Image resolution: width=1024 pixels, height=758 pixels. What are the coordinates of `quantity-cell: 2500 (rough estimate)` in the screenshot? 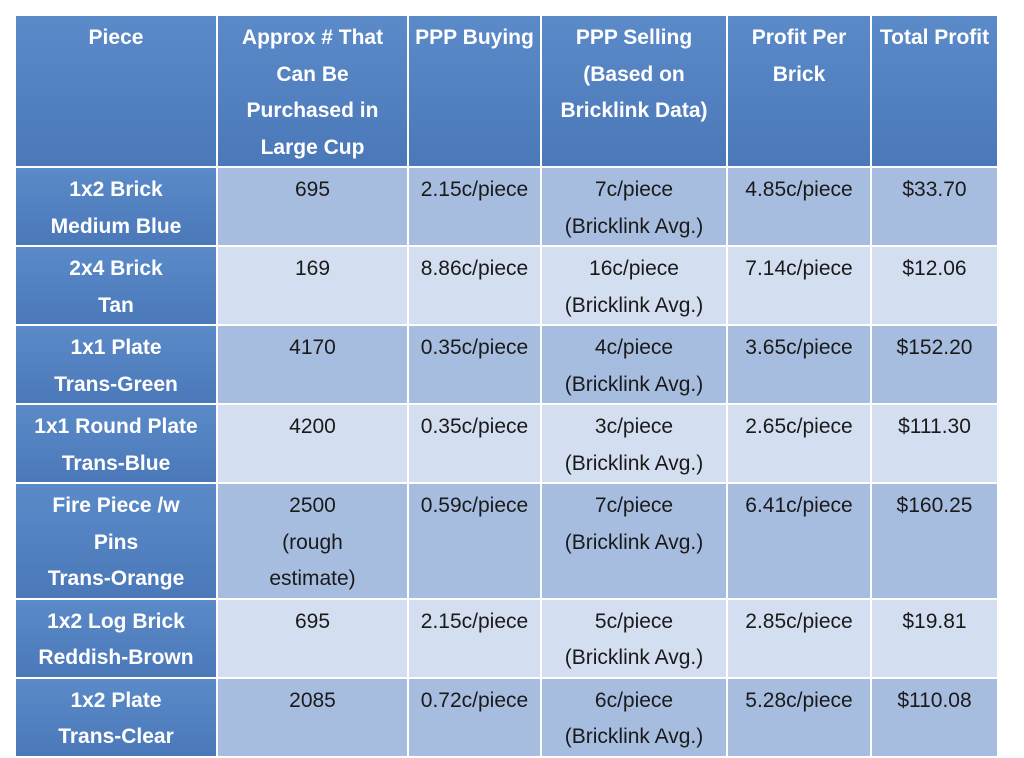 It's located at (312, 541).